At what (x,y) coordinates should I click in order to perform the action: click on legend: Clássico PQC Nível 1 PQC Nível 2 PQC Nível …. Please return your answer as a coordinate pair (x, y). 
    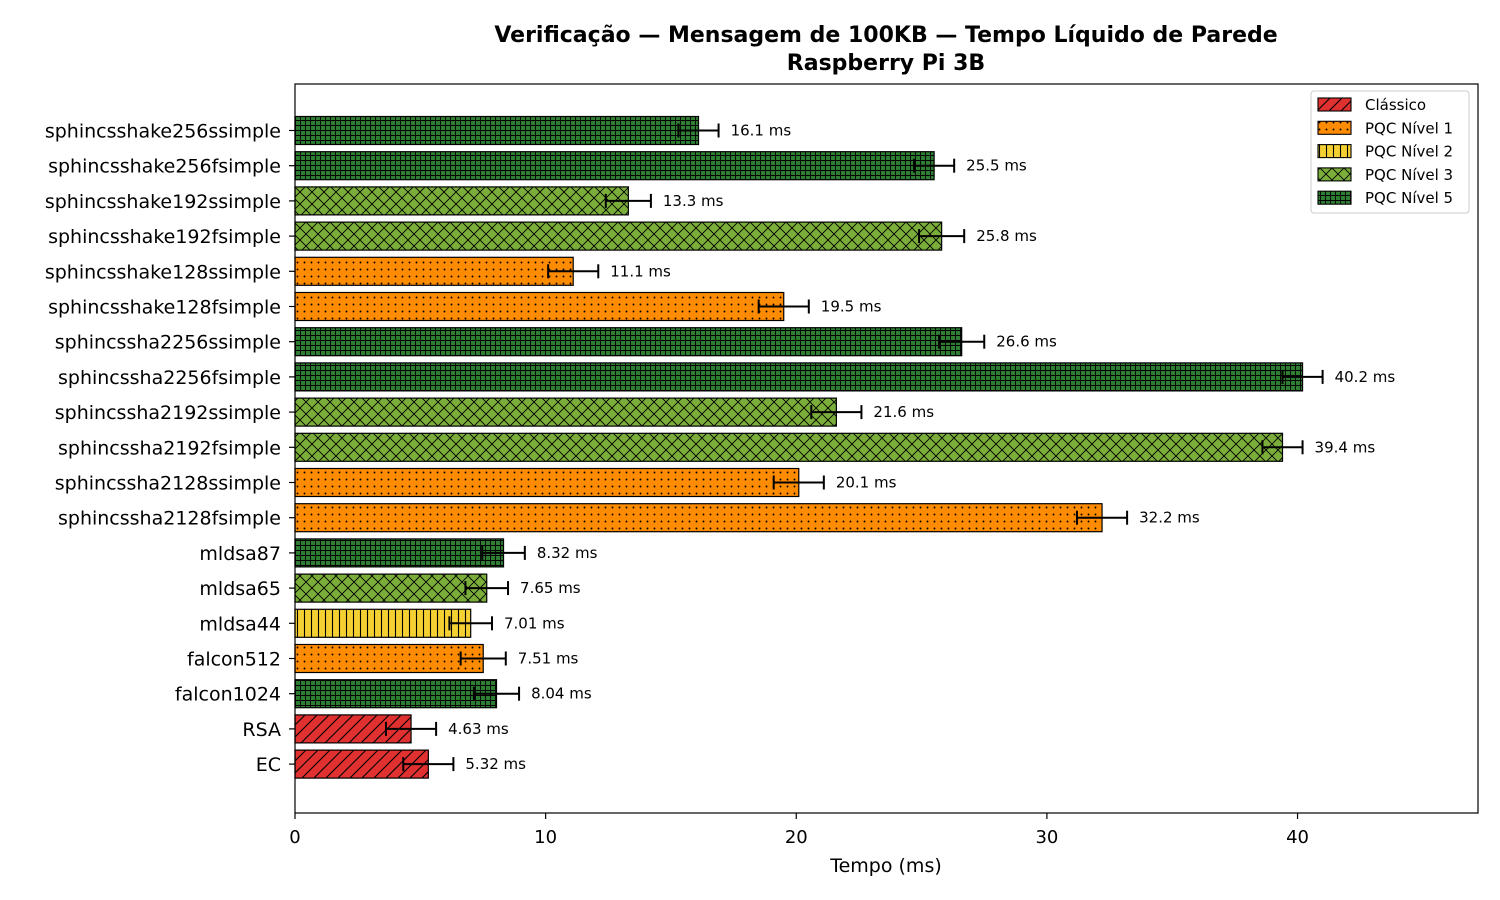
    Looking at the image, I should click on (1390, 152).